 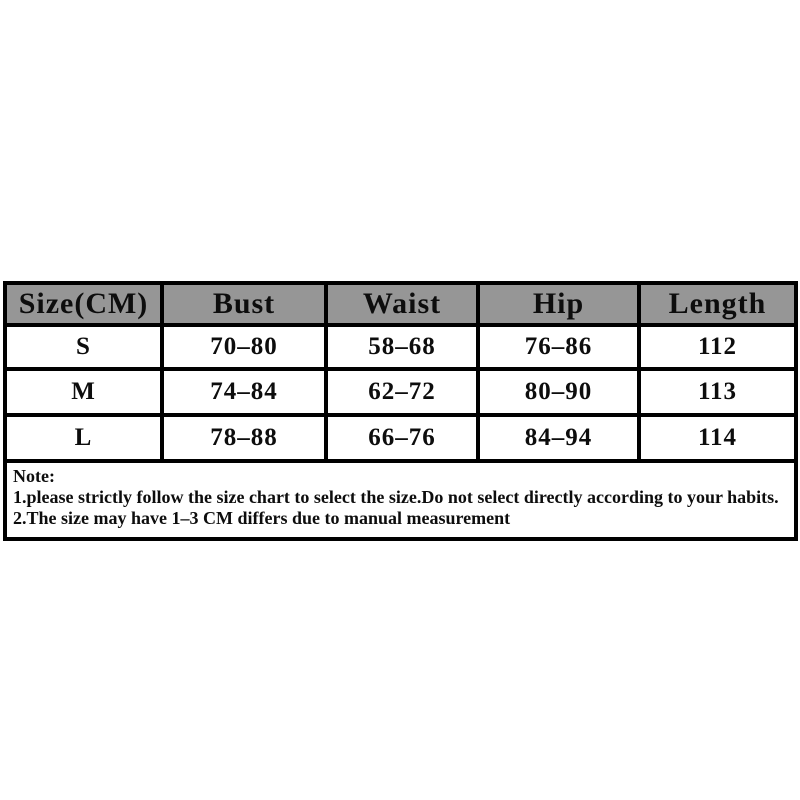 I want to click on length-cell: 114, so click(x=717, y=438).